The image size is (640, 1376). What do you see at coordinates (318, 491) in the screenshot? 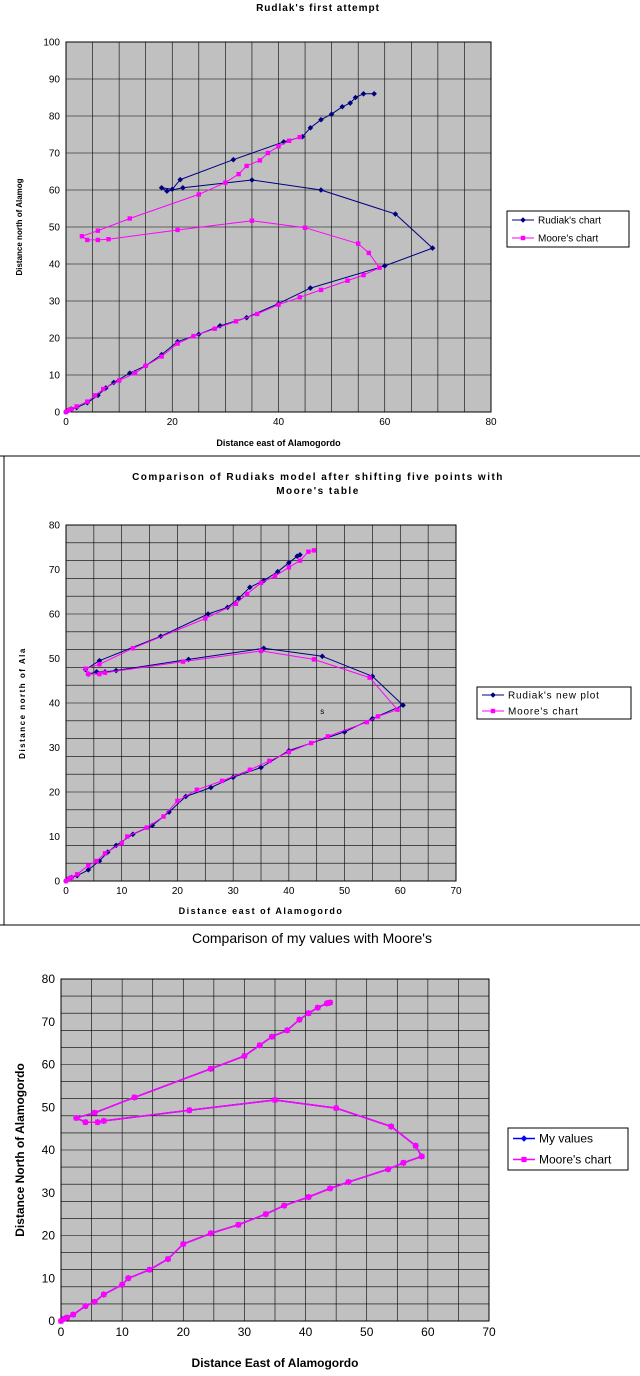
I see `chart-title-line: Moore's table` at bounding box center [318, 491].